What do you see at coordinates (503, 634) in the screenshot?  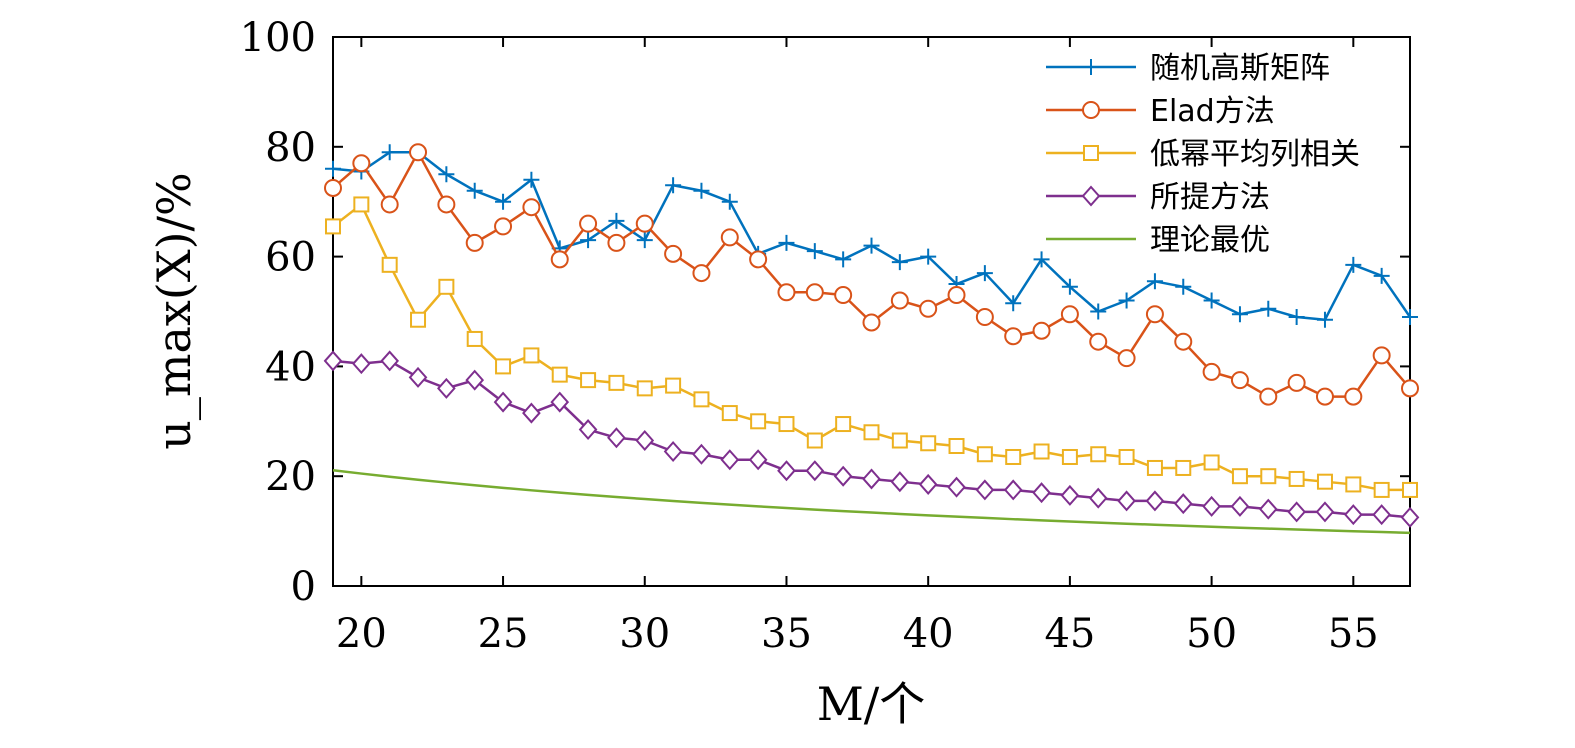 I see `x-tick-label: 25` at bounding box center [503, 634].